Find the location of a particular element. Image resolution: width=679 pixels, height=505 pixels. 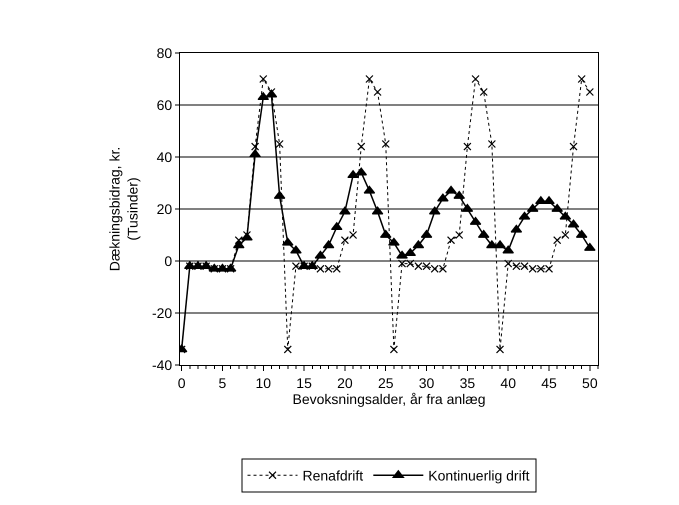

x-tick-label: 0 is located at coordinates (182, 382).